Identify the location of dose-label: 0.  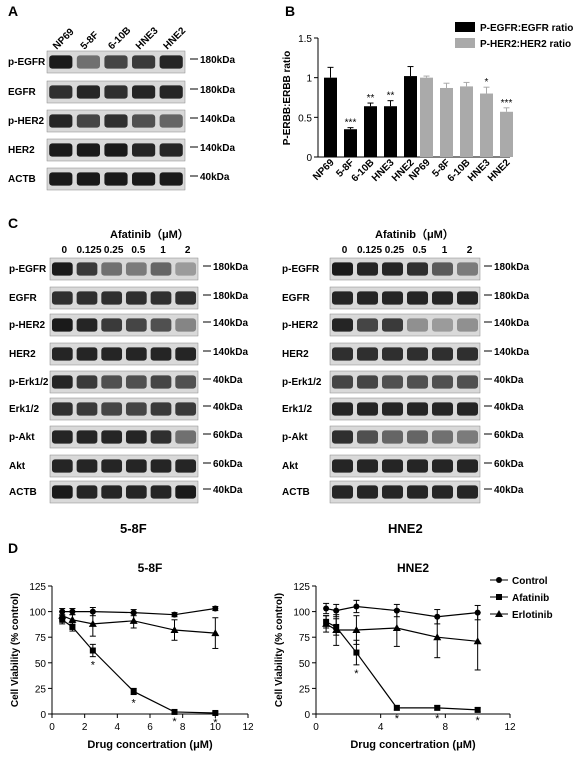
(345, 250).